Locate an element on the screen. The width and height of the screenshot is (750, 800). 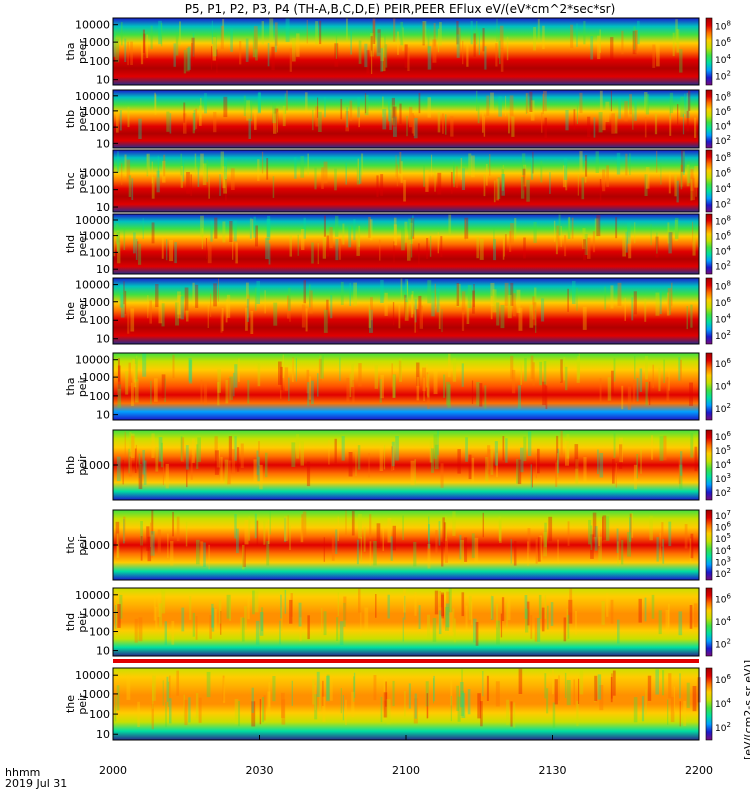
panel-frame is located at coordinates (406, 386).